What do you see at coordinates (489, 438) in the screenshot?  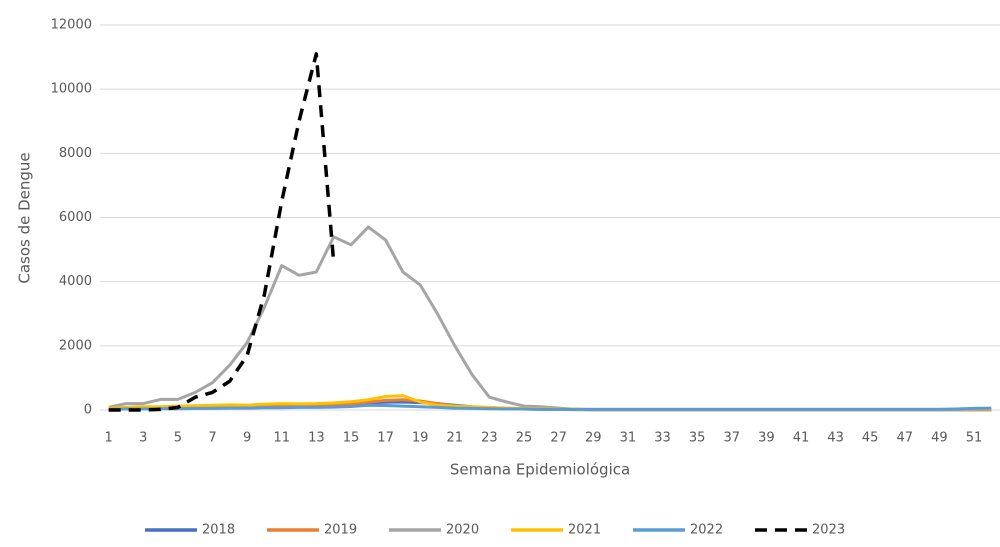 I see `x-tick-label: 23` at bounding box center [489, 438].